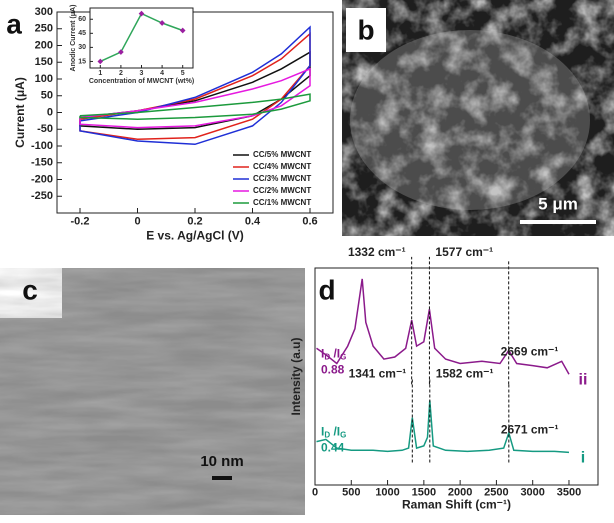 Image resolution: width=614 pixels, height=523 pixels. Describe the element at coordinates (80, 222) in the screenshot. I see `x-tick-label: -0.2` at that location.